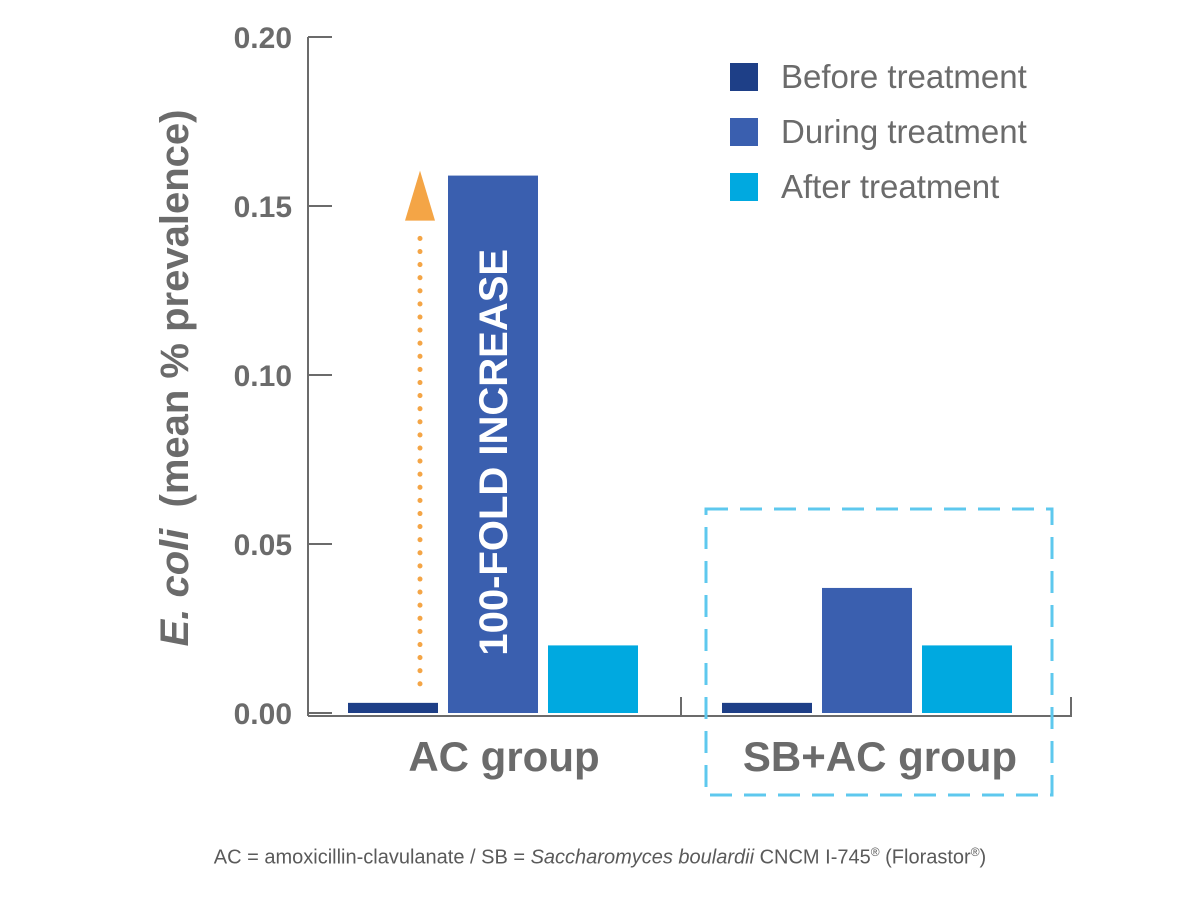 The image size is (1200, 900). I want to click on y-tick-label: 0.10, so click(263, 376).